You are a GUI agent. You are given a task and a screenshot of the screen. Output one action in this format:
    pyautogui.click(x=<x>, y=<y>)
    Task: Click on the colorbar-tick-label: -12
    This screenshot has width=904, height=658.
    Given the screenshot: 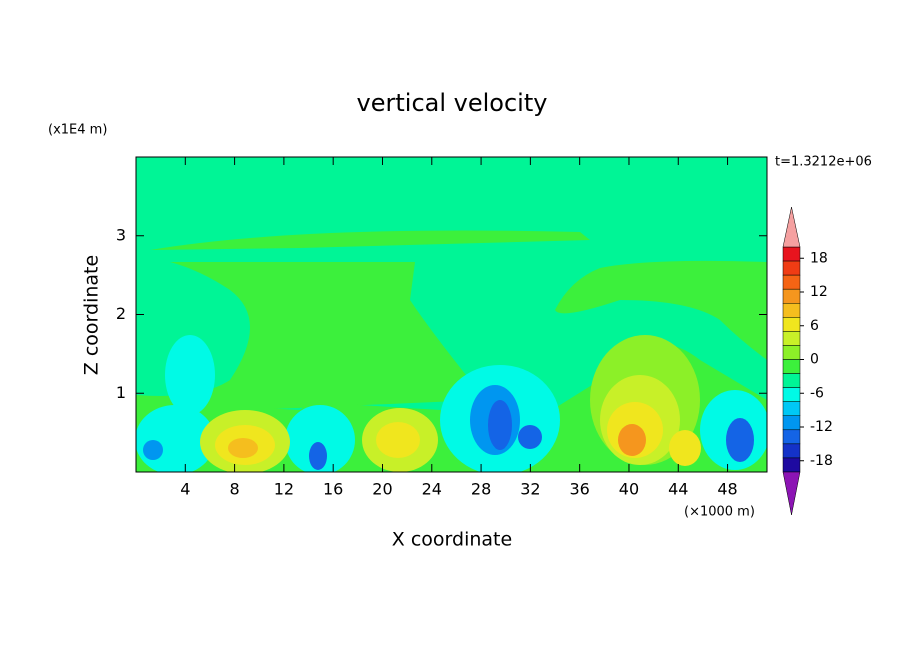 What is the action you would take?
    pyautogui.click(x=821, y=427)
    